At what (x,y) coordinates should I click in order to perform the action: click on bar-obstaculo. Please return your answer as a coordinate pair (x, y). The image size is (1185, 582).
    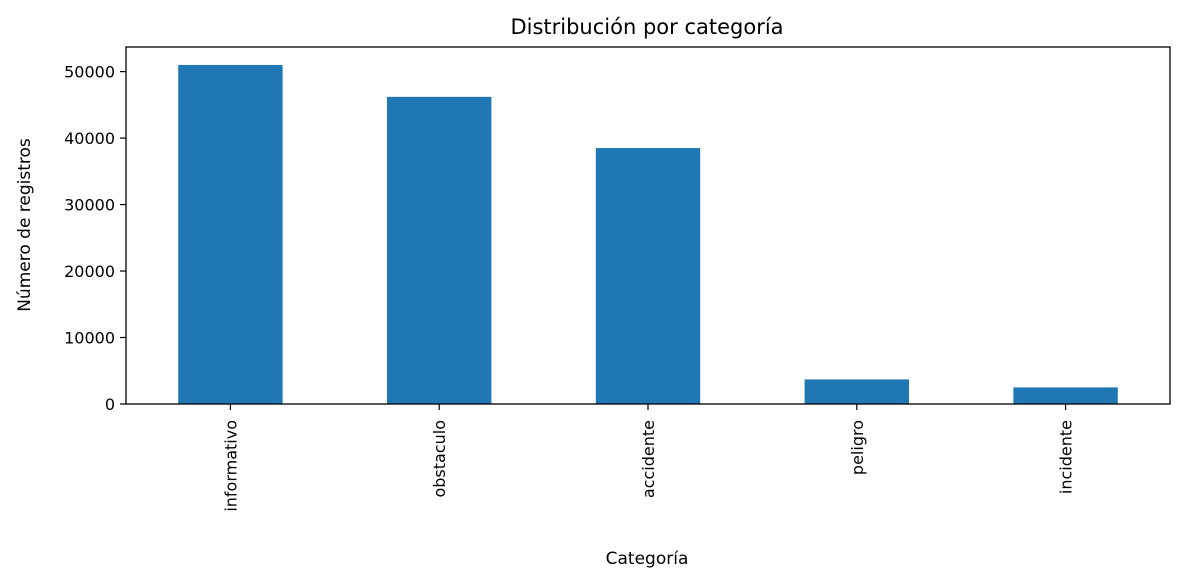
    Looking at the image, I should click on (439, 250).